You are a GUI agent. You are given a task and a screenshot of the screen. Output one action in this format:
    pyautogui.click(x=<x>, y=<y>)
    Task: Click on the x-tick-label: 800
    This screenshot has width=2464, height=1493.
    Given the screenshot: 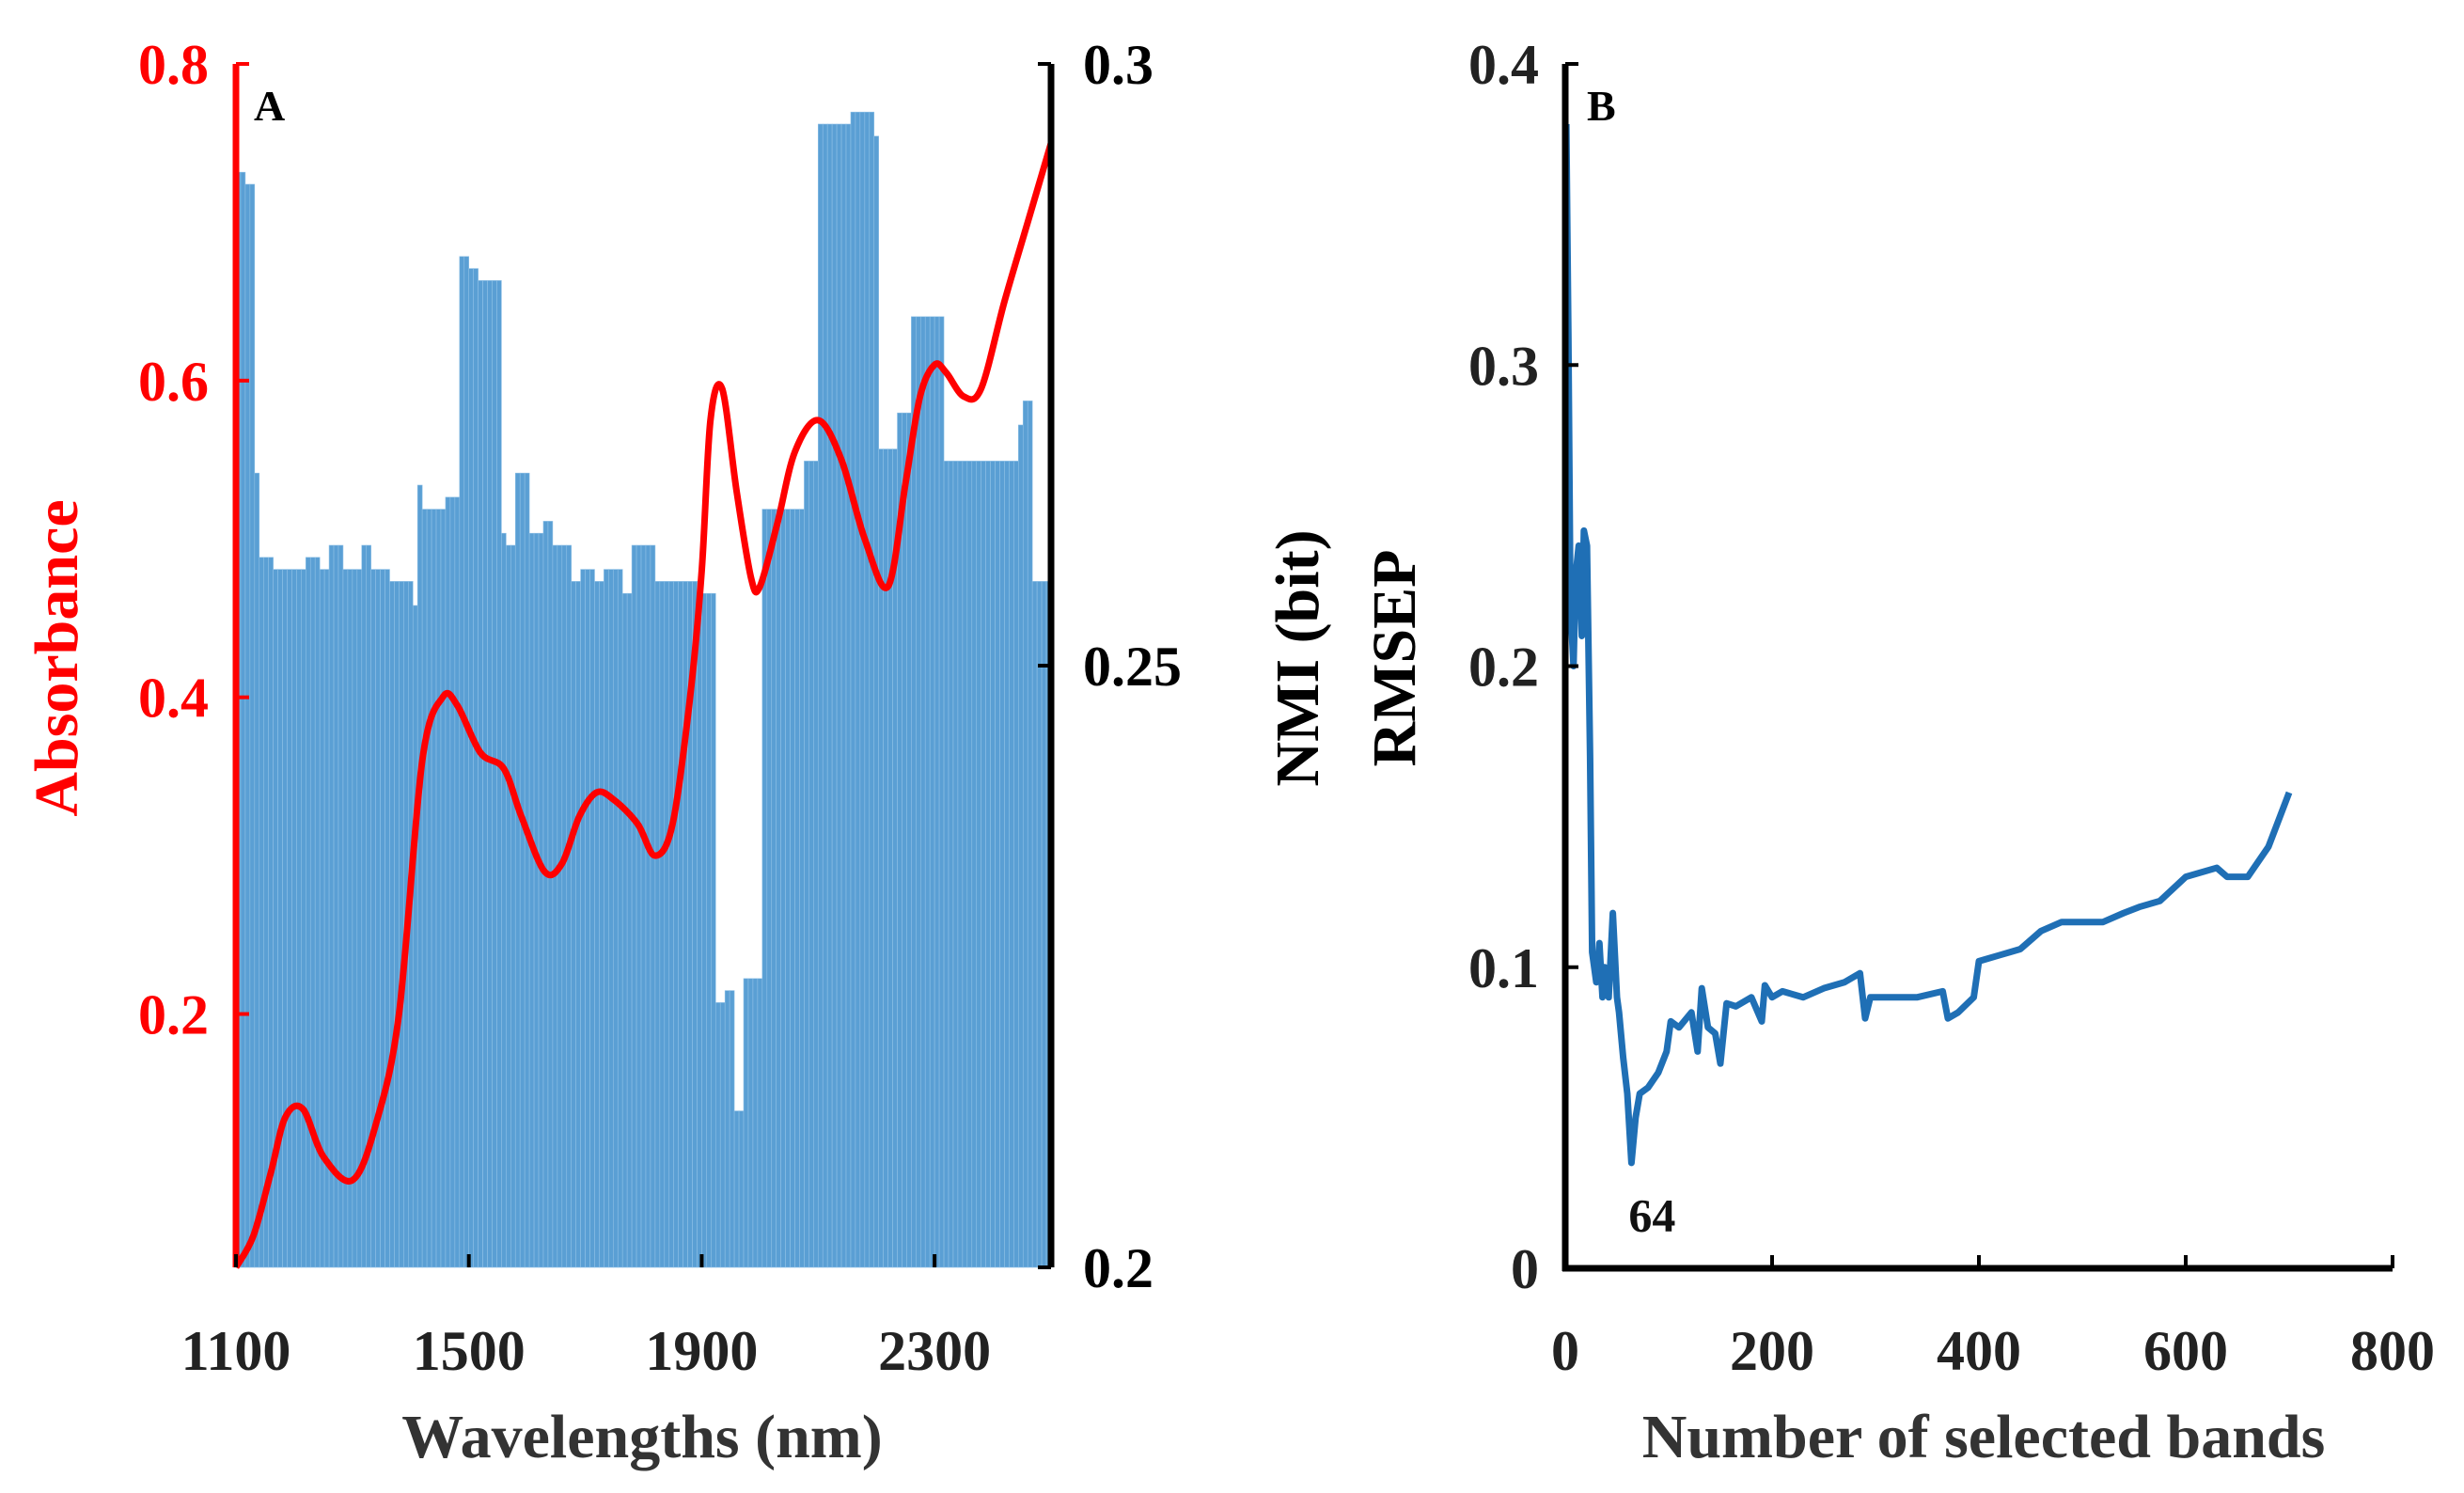 What is the action you would take?
    pyautogui.click(x=2392, y=1351)
    